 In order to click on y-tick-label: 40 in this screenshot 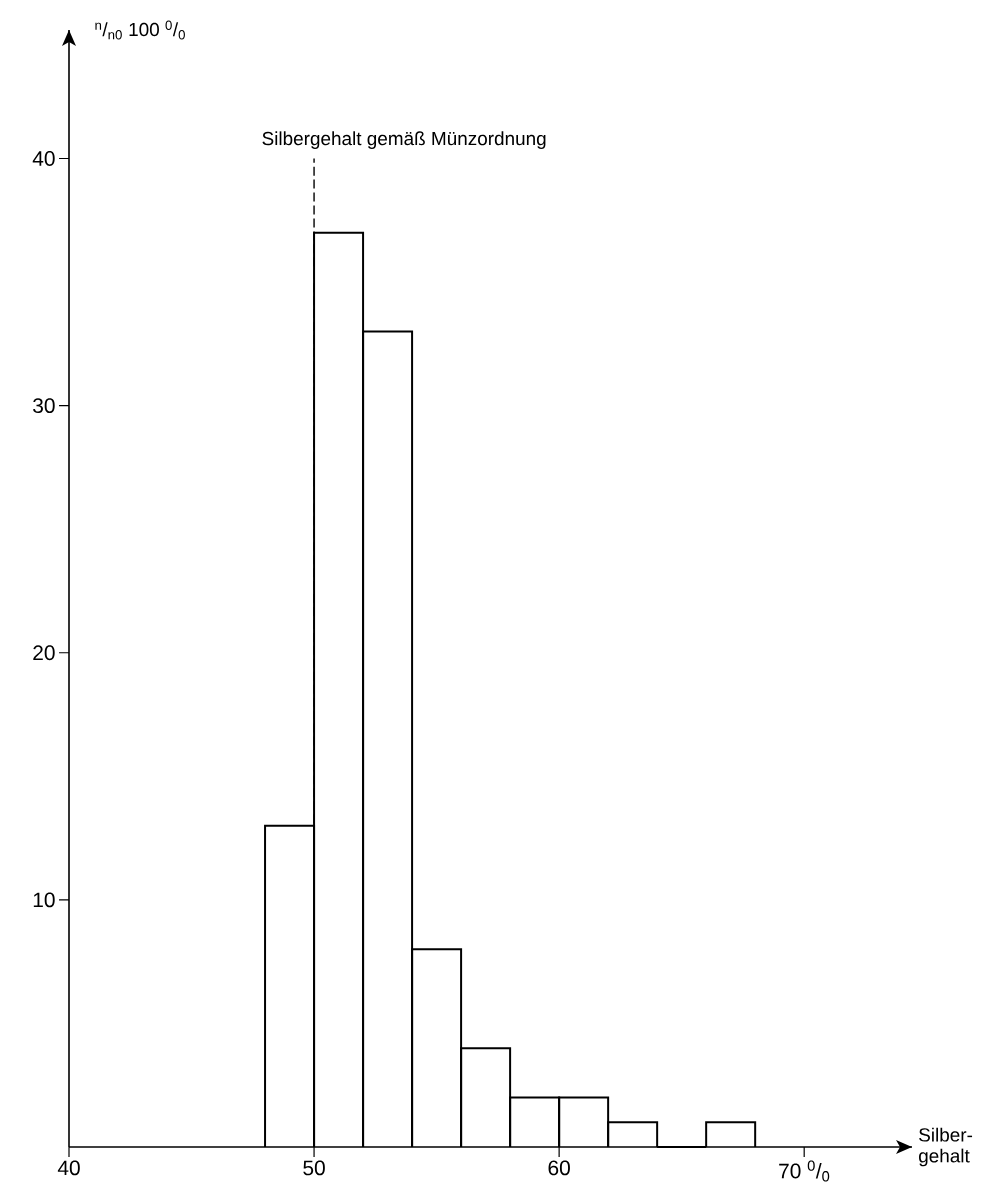, I will do `click(43, 158)`.